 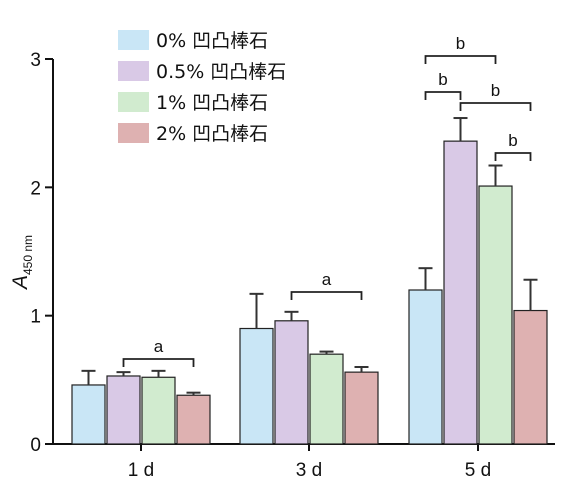 What do you see at coordinates (35, 445) in the screenshot?
I see `y-tick-label: 0` at bounding box center [35, 445].